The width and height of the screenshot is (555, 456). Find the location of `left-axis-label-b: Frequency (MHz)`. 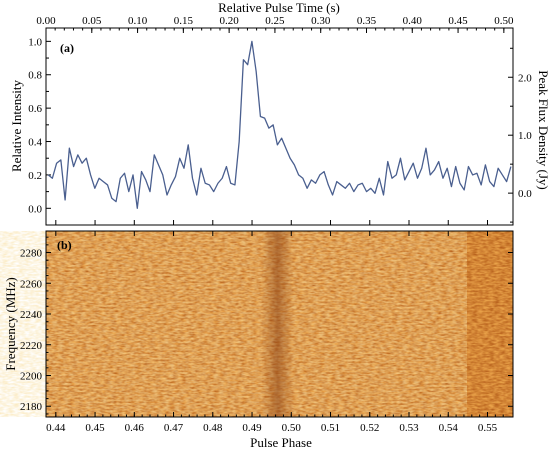

left-axis-label-b: Frequency (MHz) is located at coordinates (10, 324).